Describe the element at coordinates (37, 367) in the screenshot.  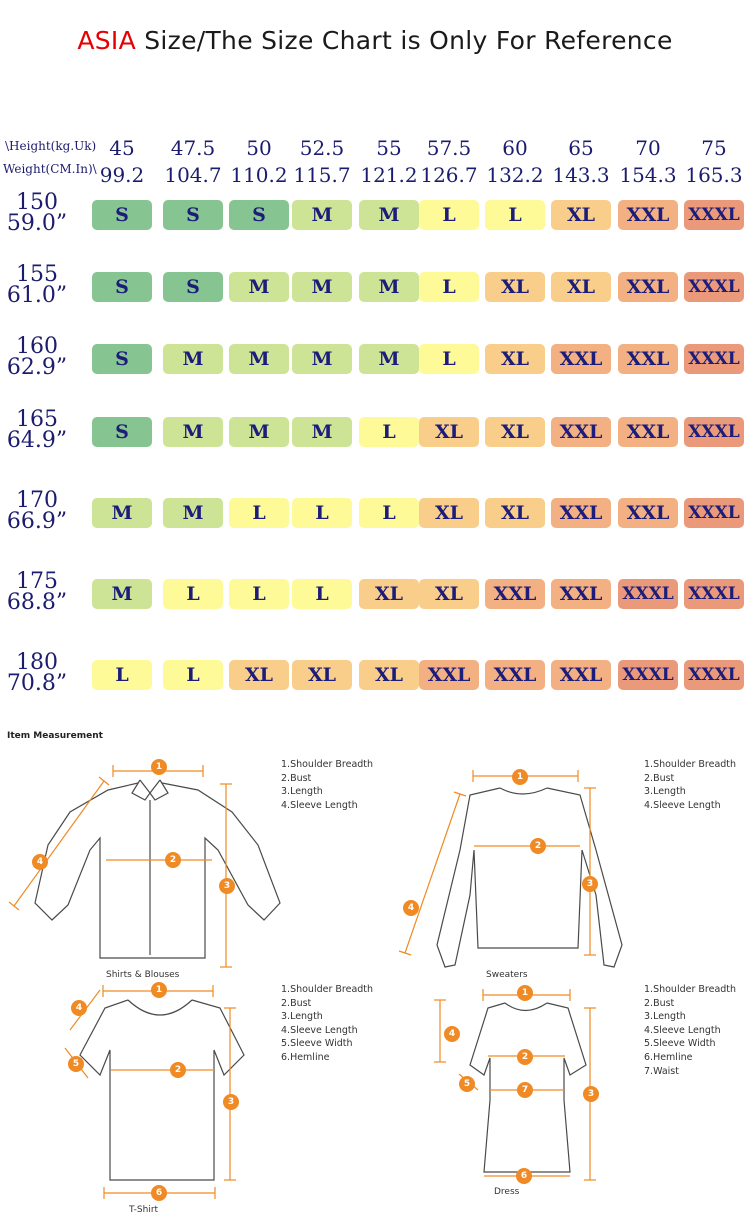
I see `height-in-label: 62.9”` at that location.